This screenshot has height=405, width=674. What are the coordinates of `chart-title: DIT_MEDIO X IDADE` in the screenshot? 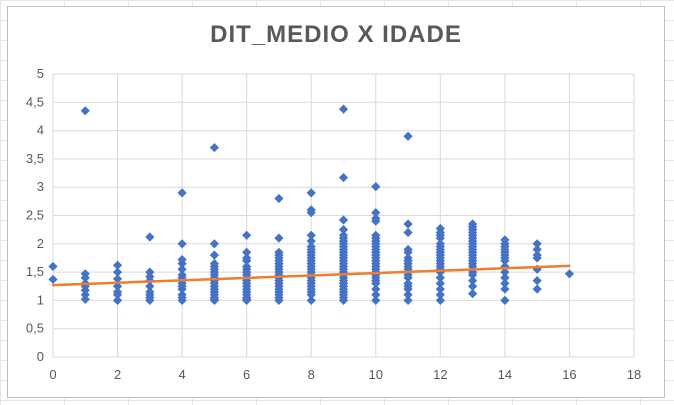 It's located at (336, 34).